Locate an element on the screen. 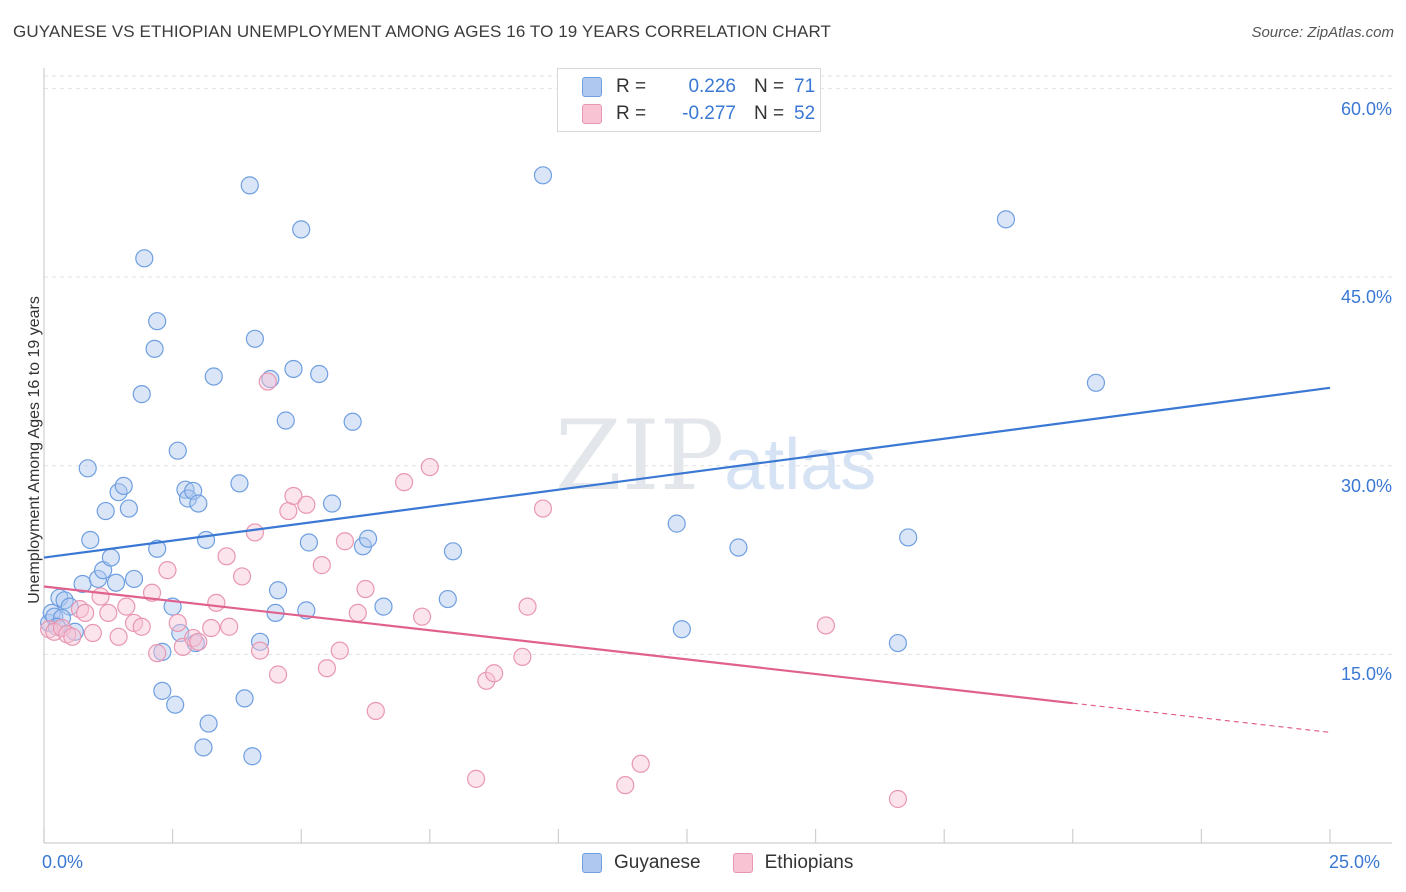 The width and height of the screenshot is (1406, 892). legend-r-value: 0.226 is located at coordinates (712, 86).